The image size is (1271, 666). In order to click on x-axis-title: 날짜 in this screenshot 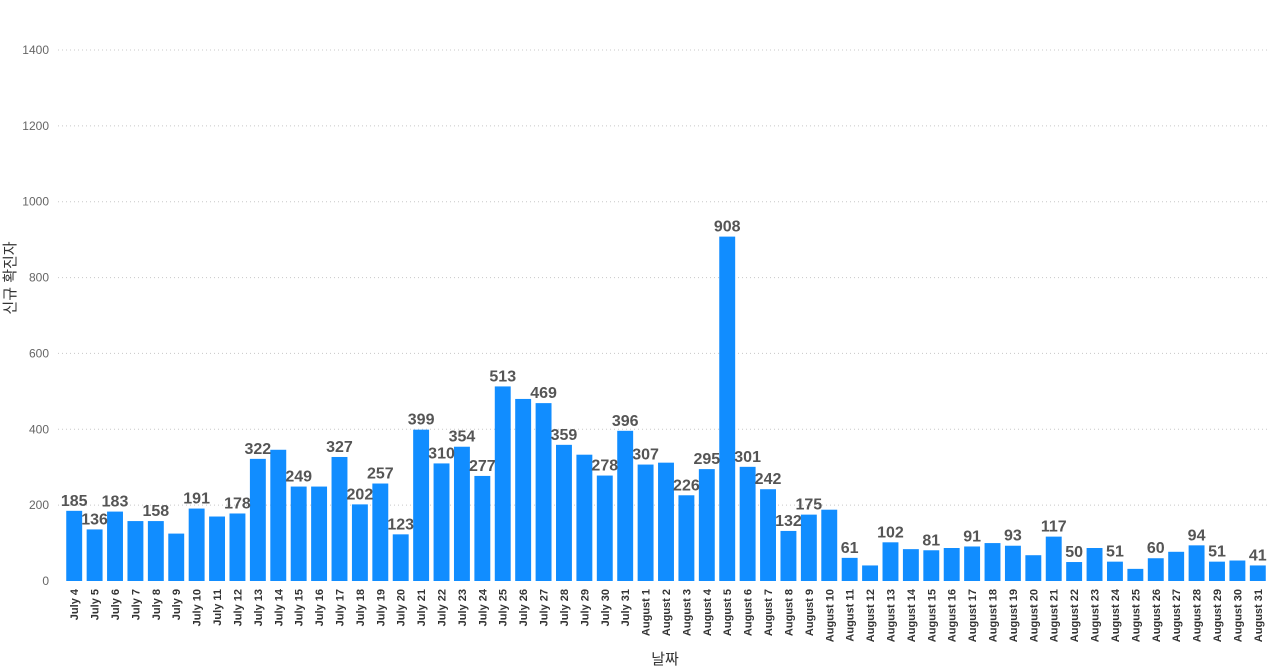, I will do `click(665, 658)`.